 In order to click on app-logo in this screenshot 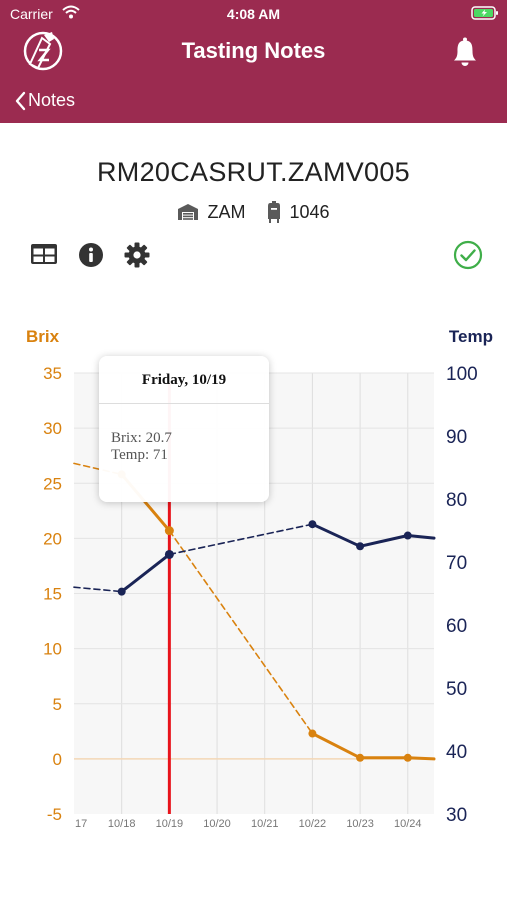, I will do `click(43, 51)`.